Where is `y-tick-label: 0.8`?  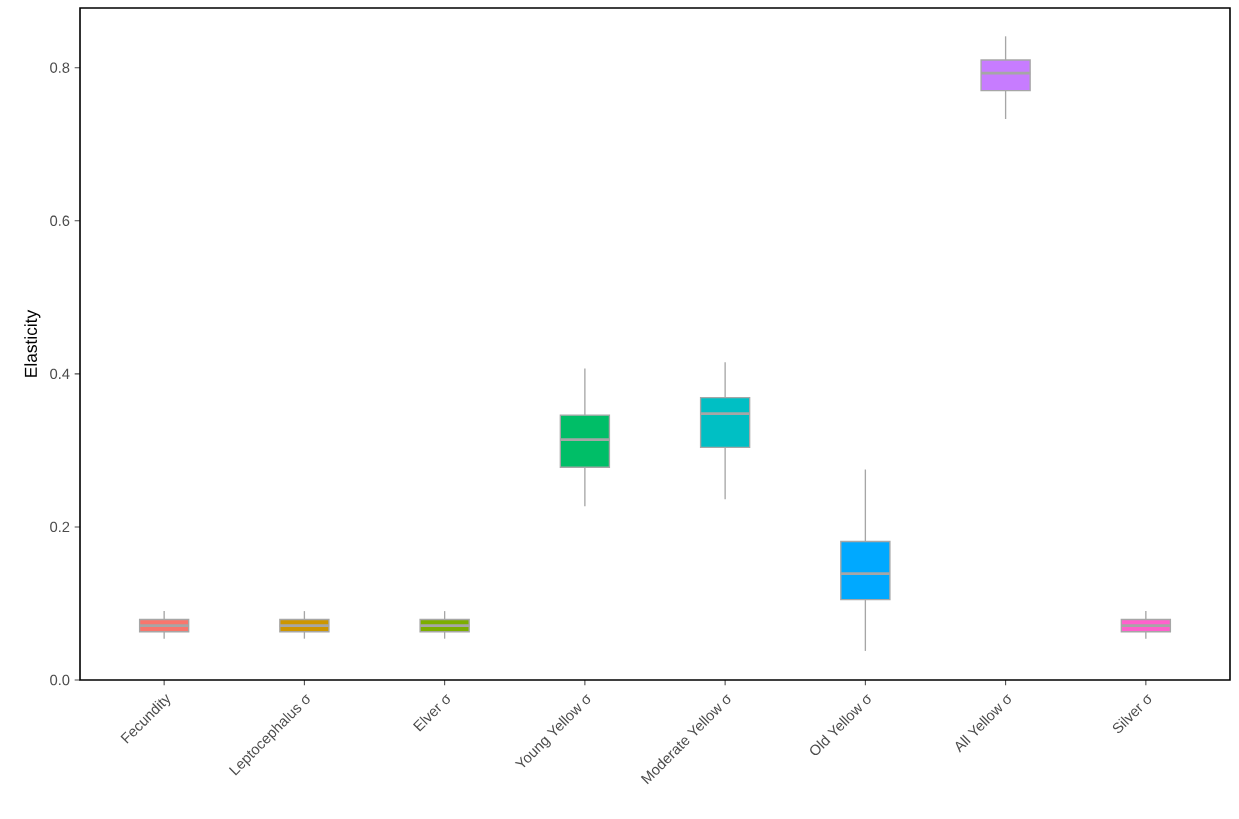 y-tick-label: 0.8 is located at coordinates (60, 67).